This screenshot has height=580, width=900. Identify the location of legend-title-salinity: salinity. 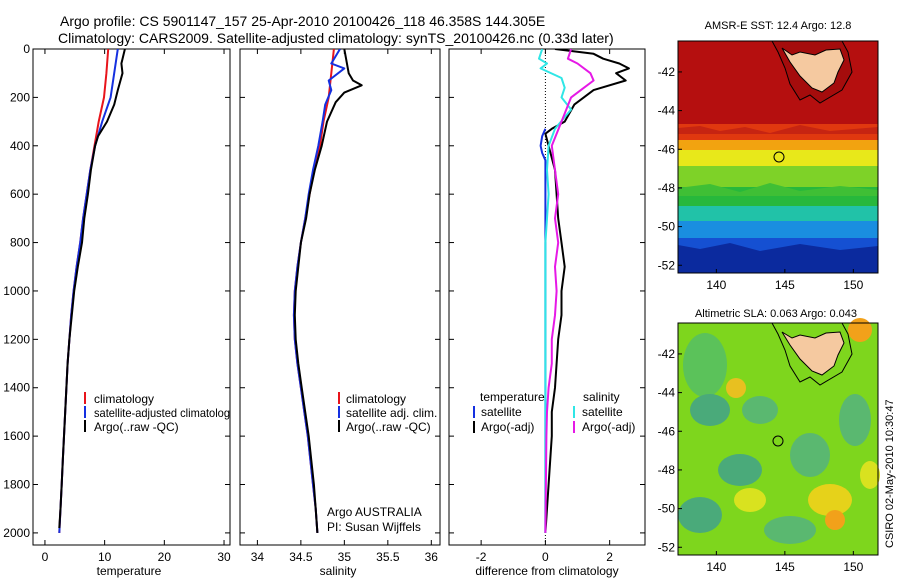
(601, 397).